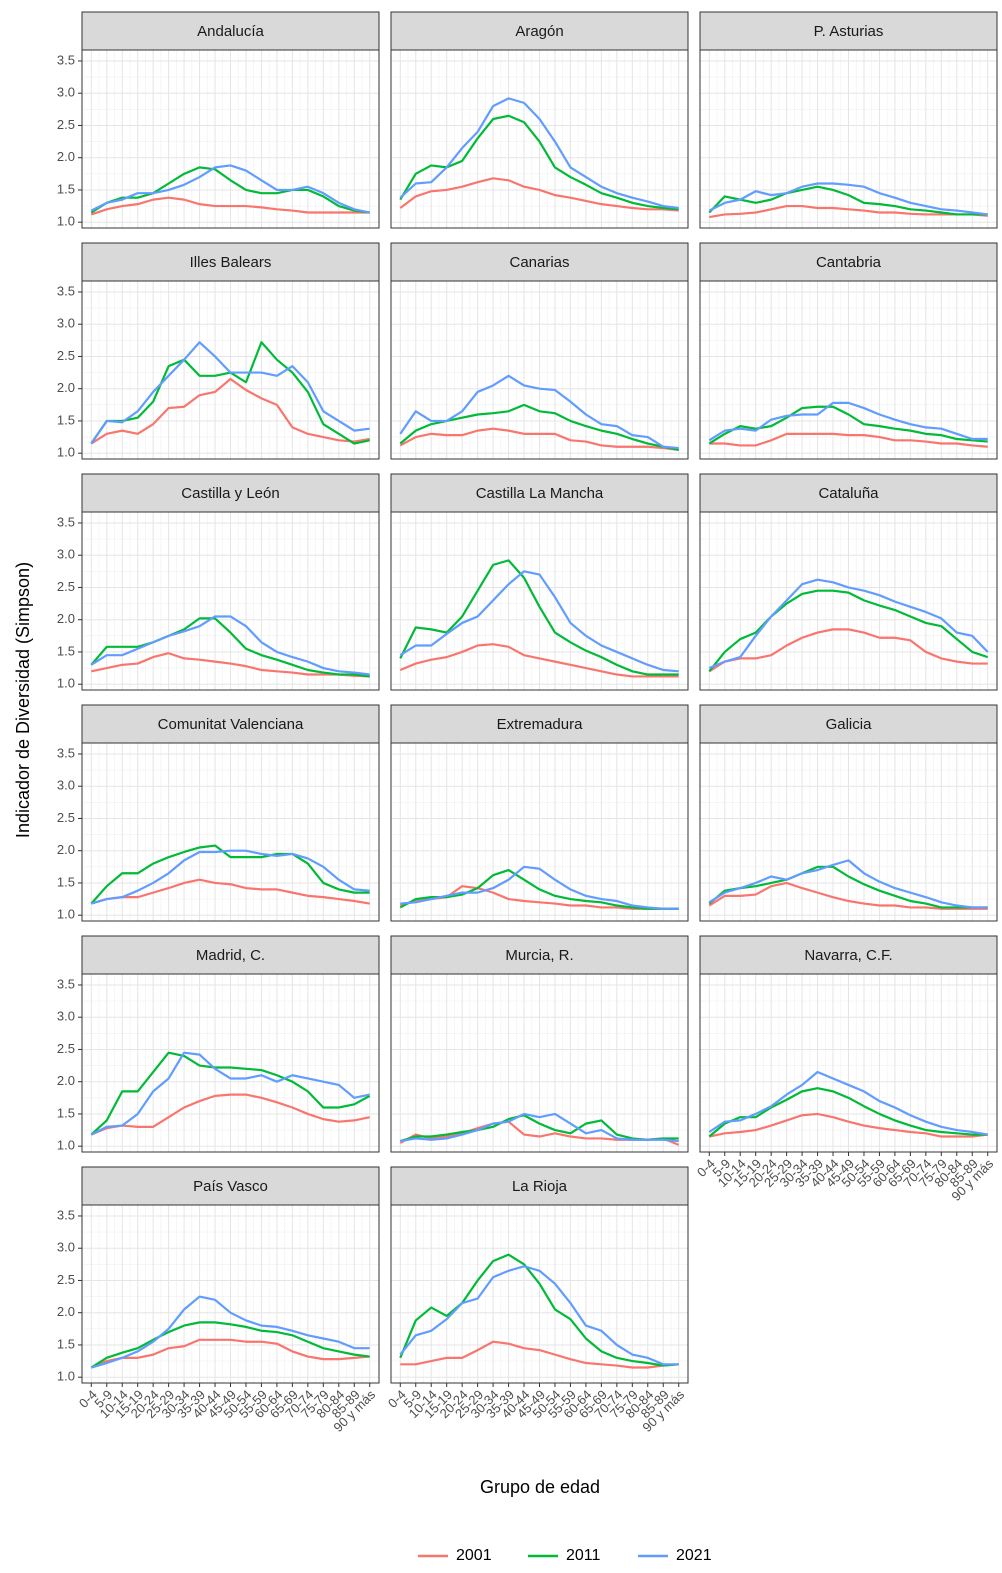 The image size is (1002, 1573). I want to click on y-axis-title: Indicador de Diversidad (Simpson), so click(23, 700).